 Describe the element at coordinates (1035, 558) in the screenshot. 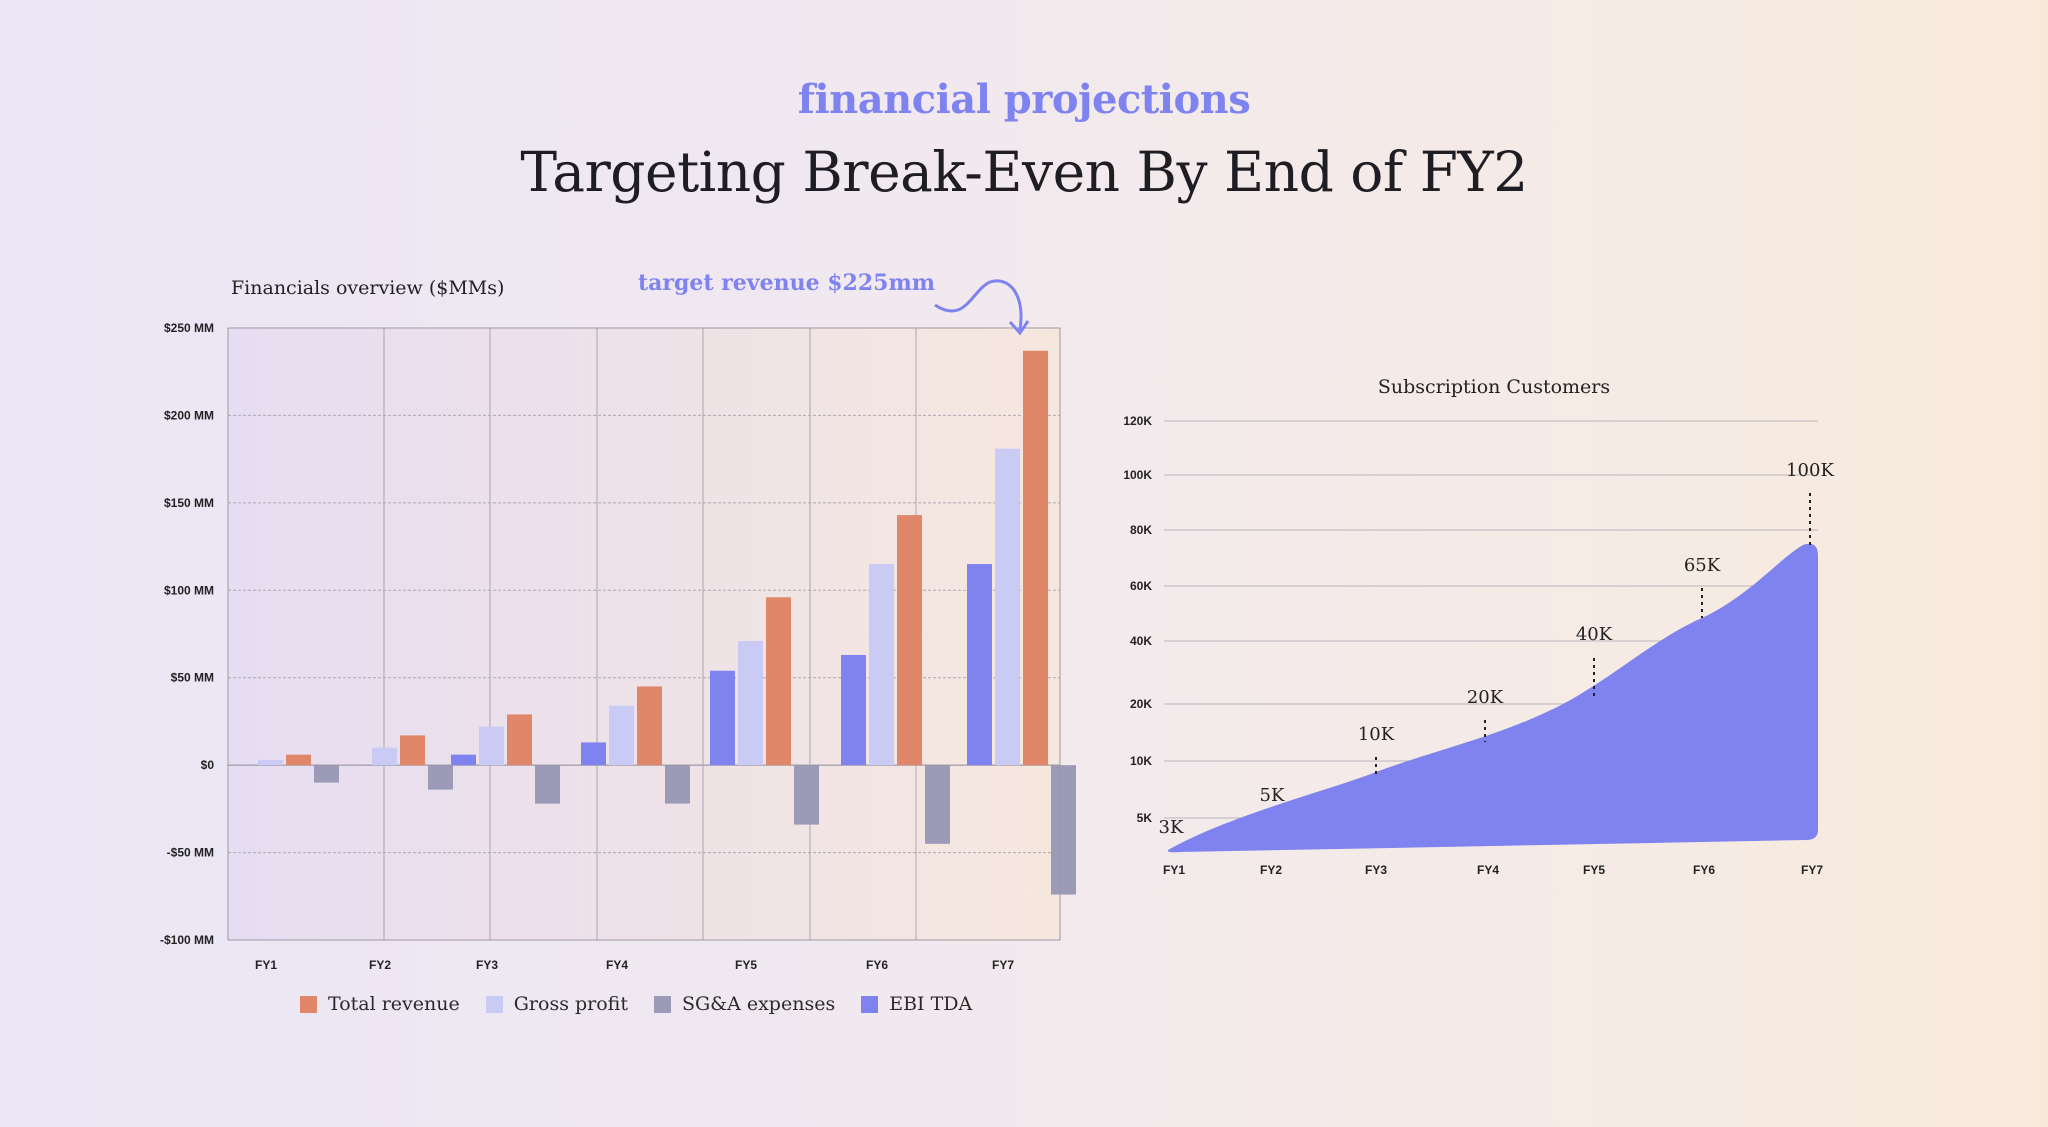

I see `bar-total-revenue-fy7` at that location.